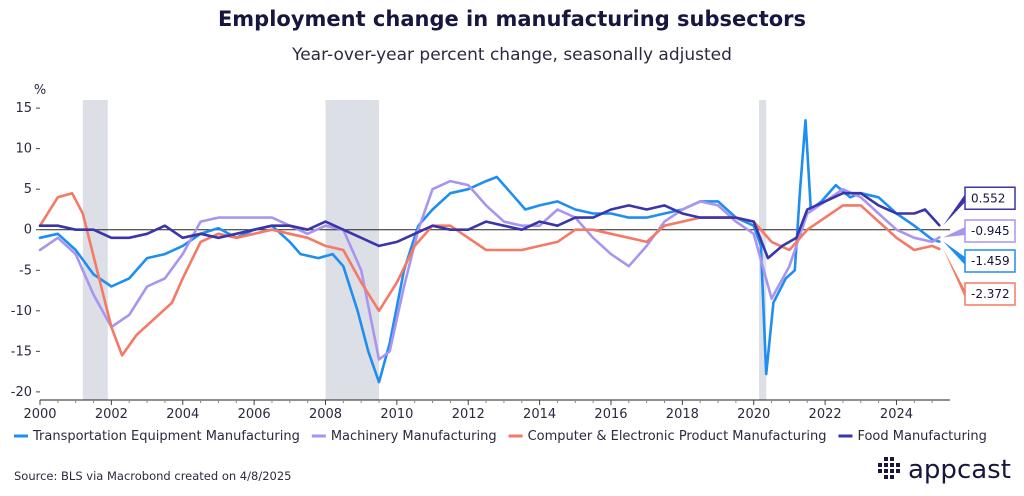 Image resolution: width=1024 pixels, height=496 pixels. I want to click on legend-item-3: Food Manufacturing, so click(912, 436).